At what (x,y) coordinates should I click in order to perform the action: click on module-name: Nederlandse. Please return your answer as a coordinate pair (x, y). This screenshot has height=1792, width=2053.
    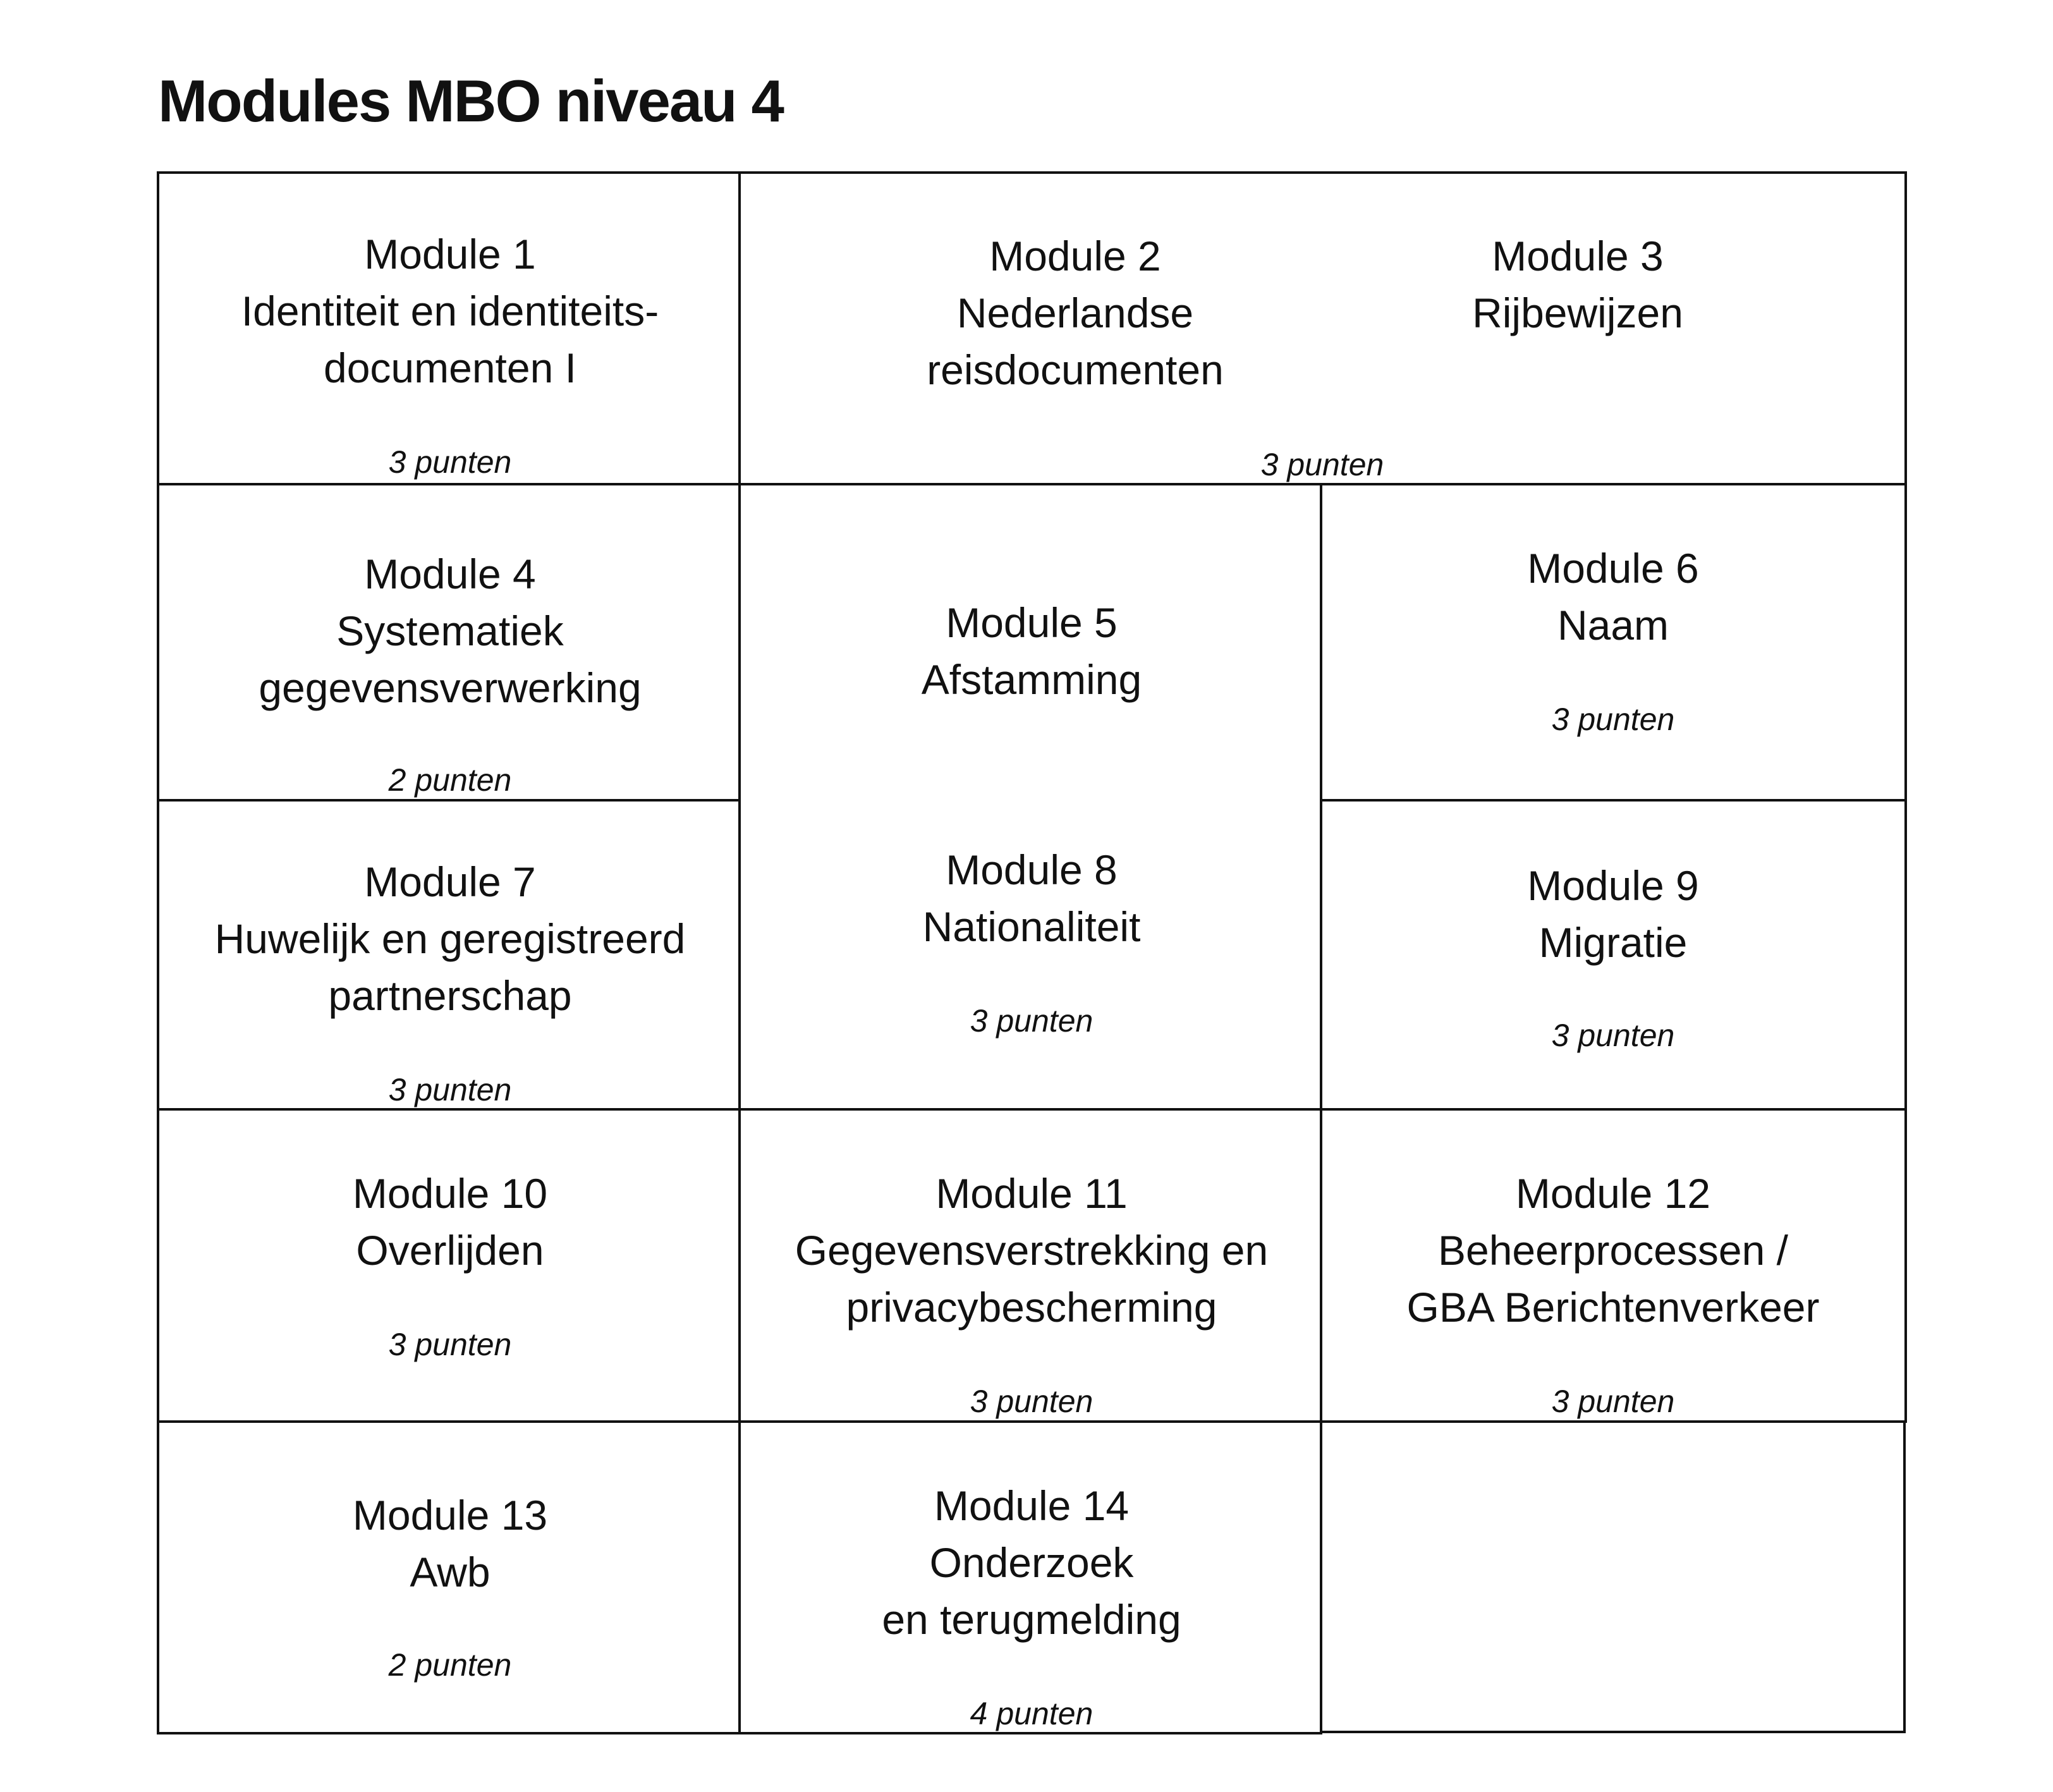
    Looking at the image, I should click on (1075, 313).